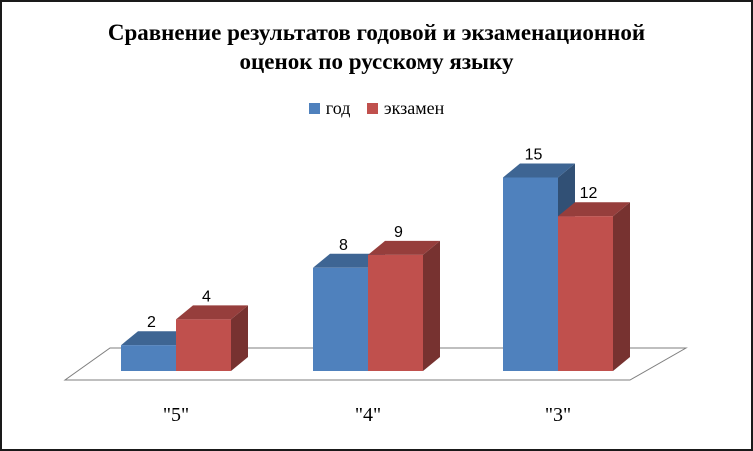  Describe the element at coordinates (372, 108) in the screenshot. I see `legend-swatch-exam` at that location.